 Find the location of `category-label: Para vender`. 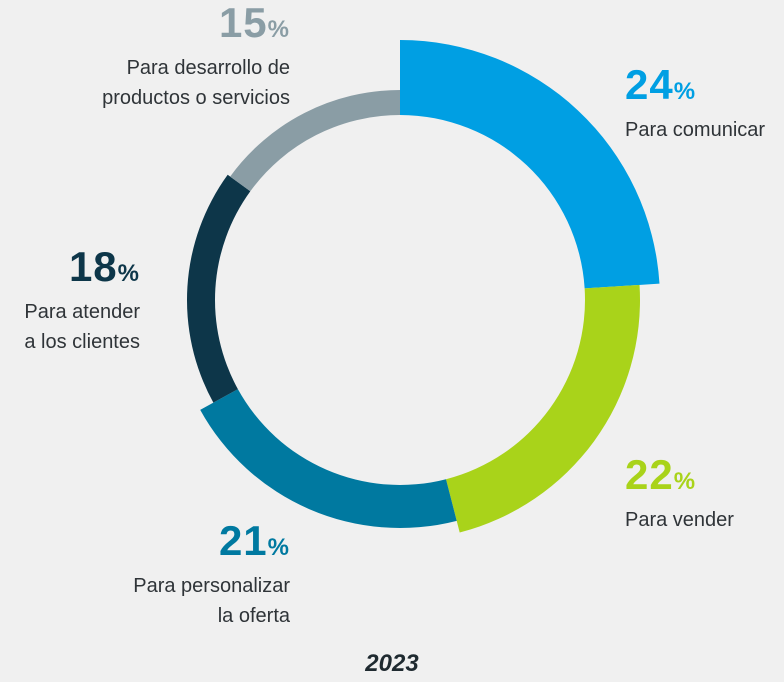

category-label: Para vender is located at coordinates (679, 520).